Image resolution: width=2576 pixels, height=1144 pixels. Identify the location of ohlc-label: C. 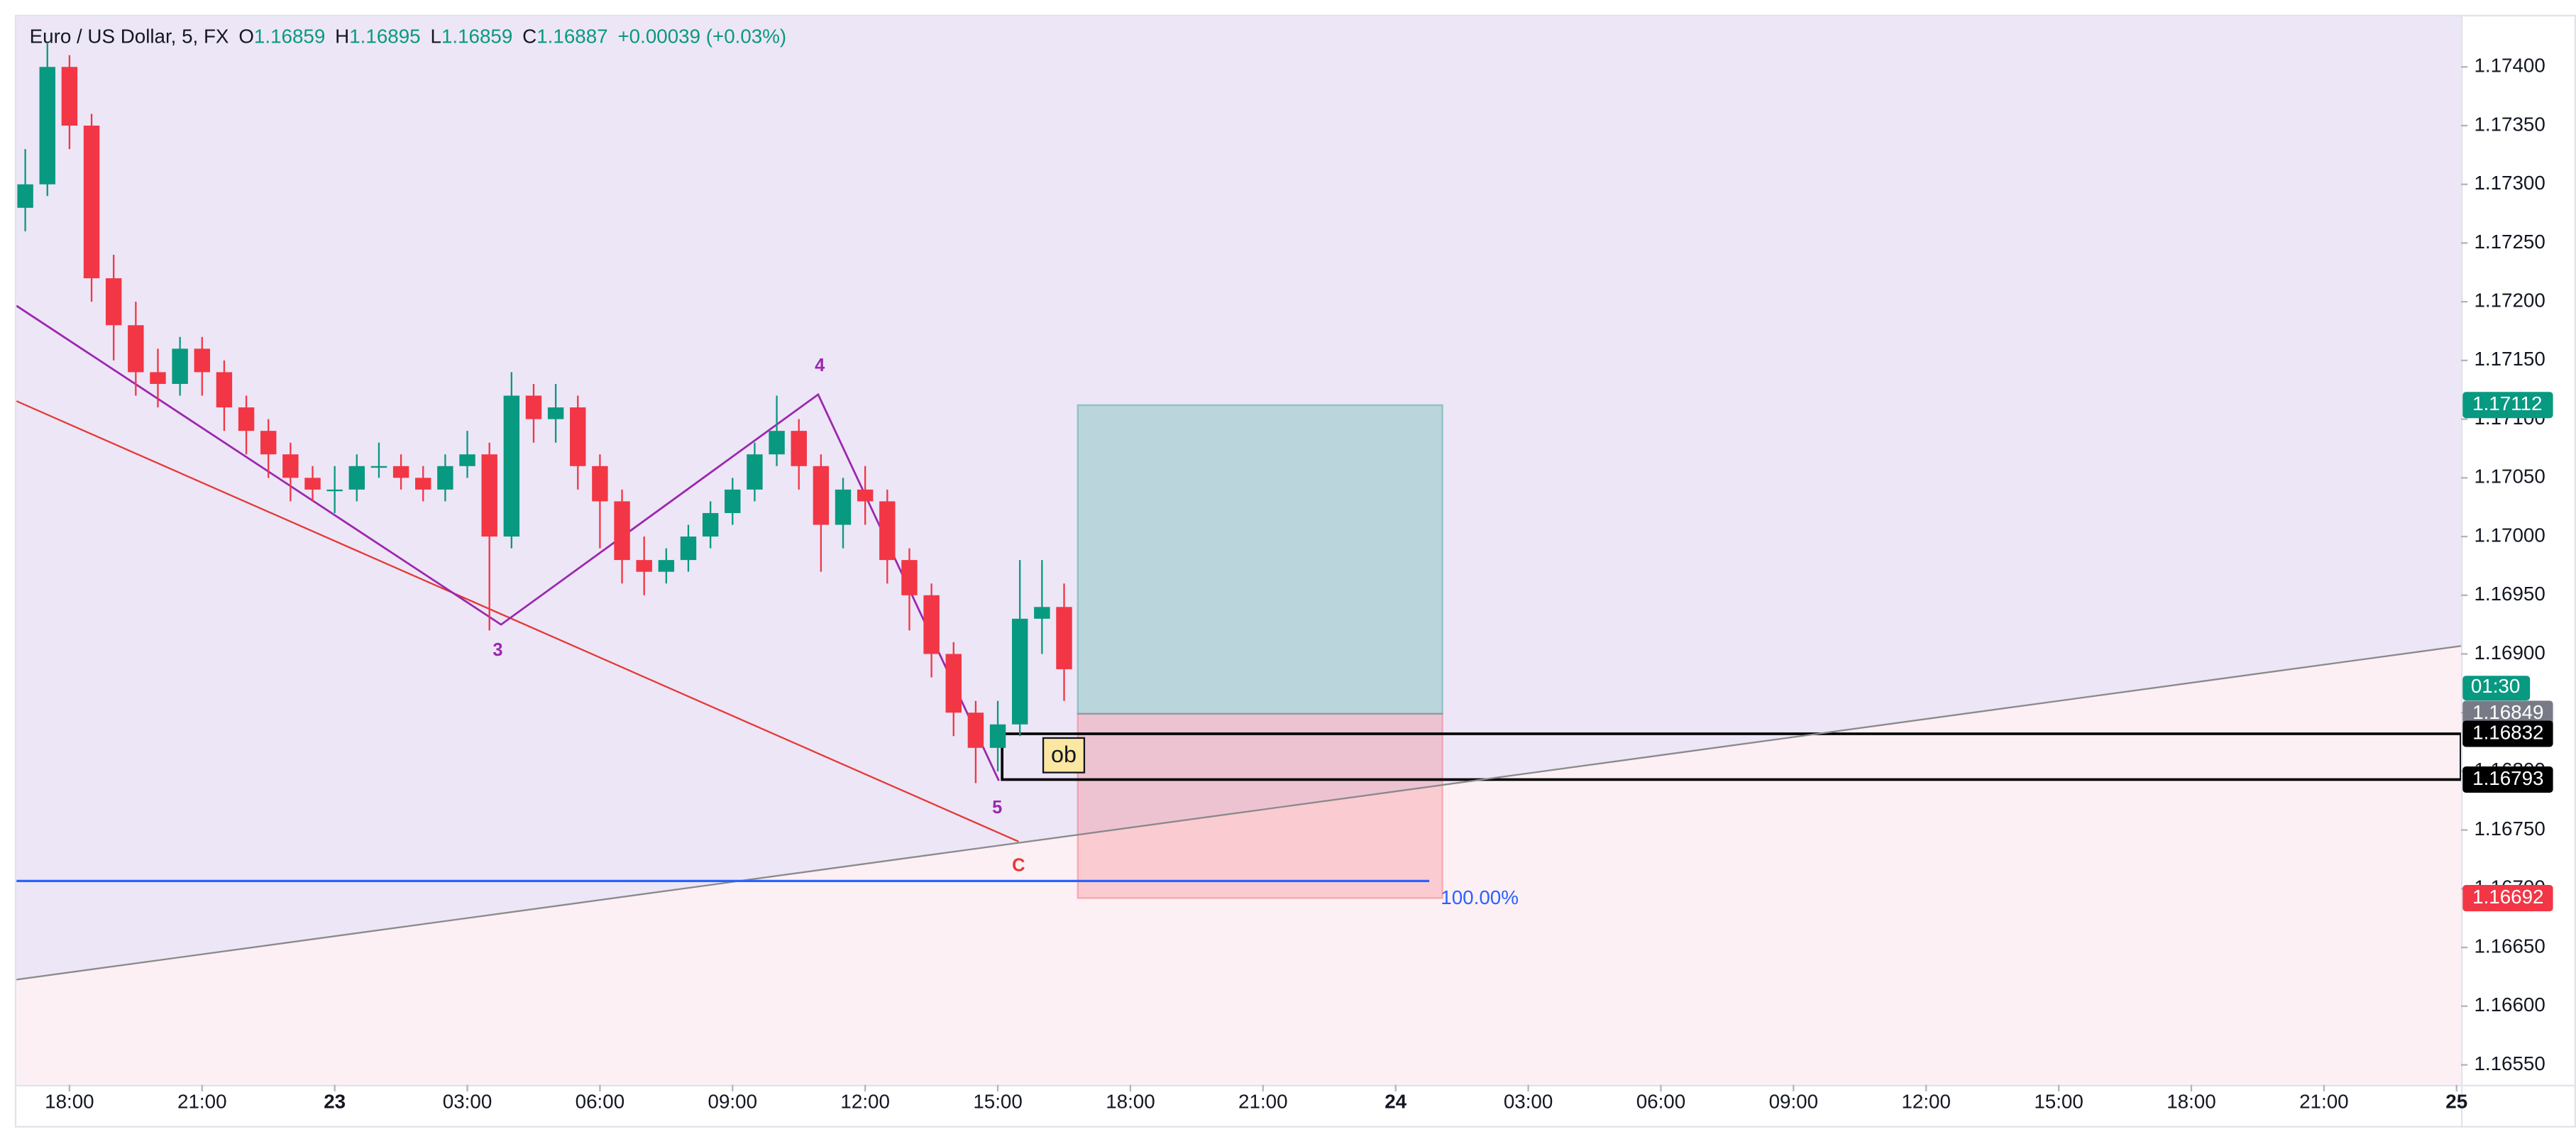
(529, 37).